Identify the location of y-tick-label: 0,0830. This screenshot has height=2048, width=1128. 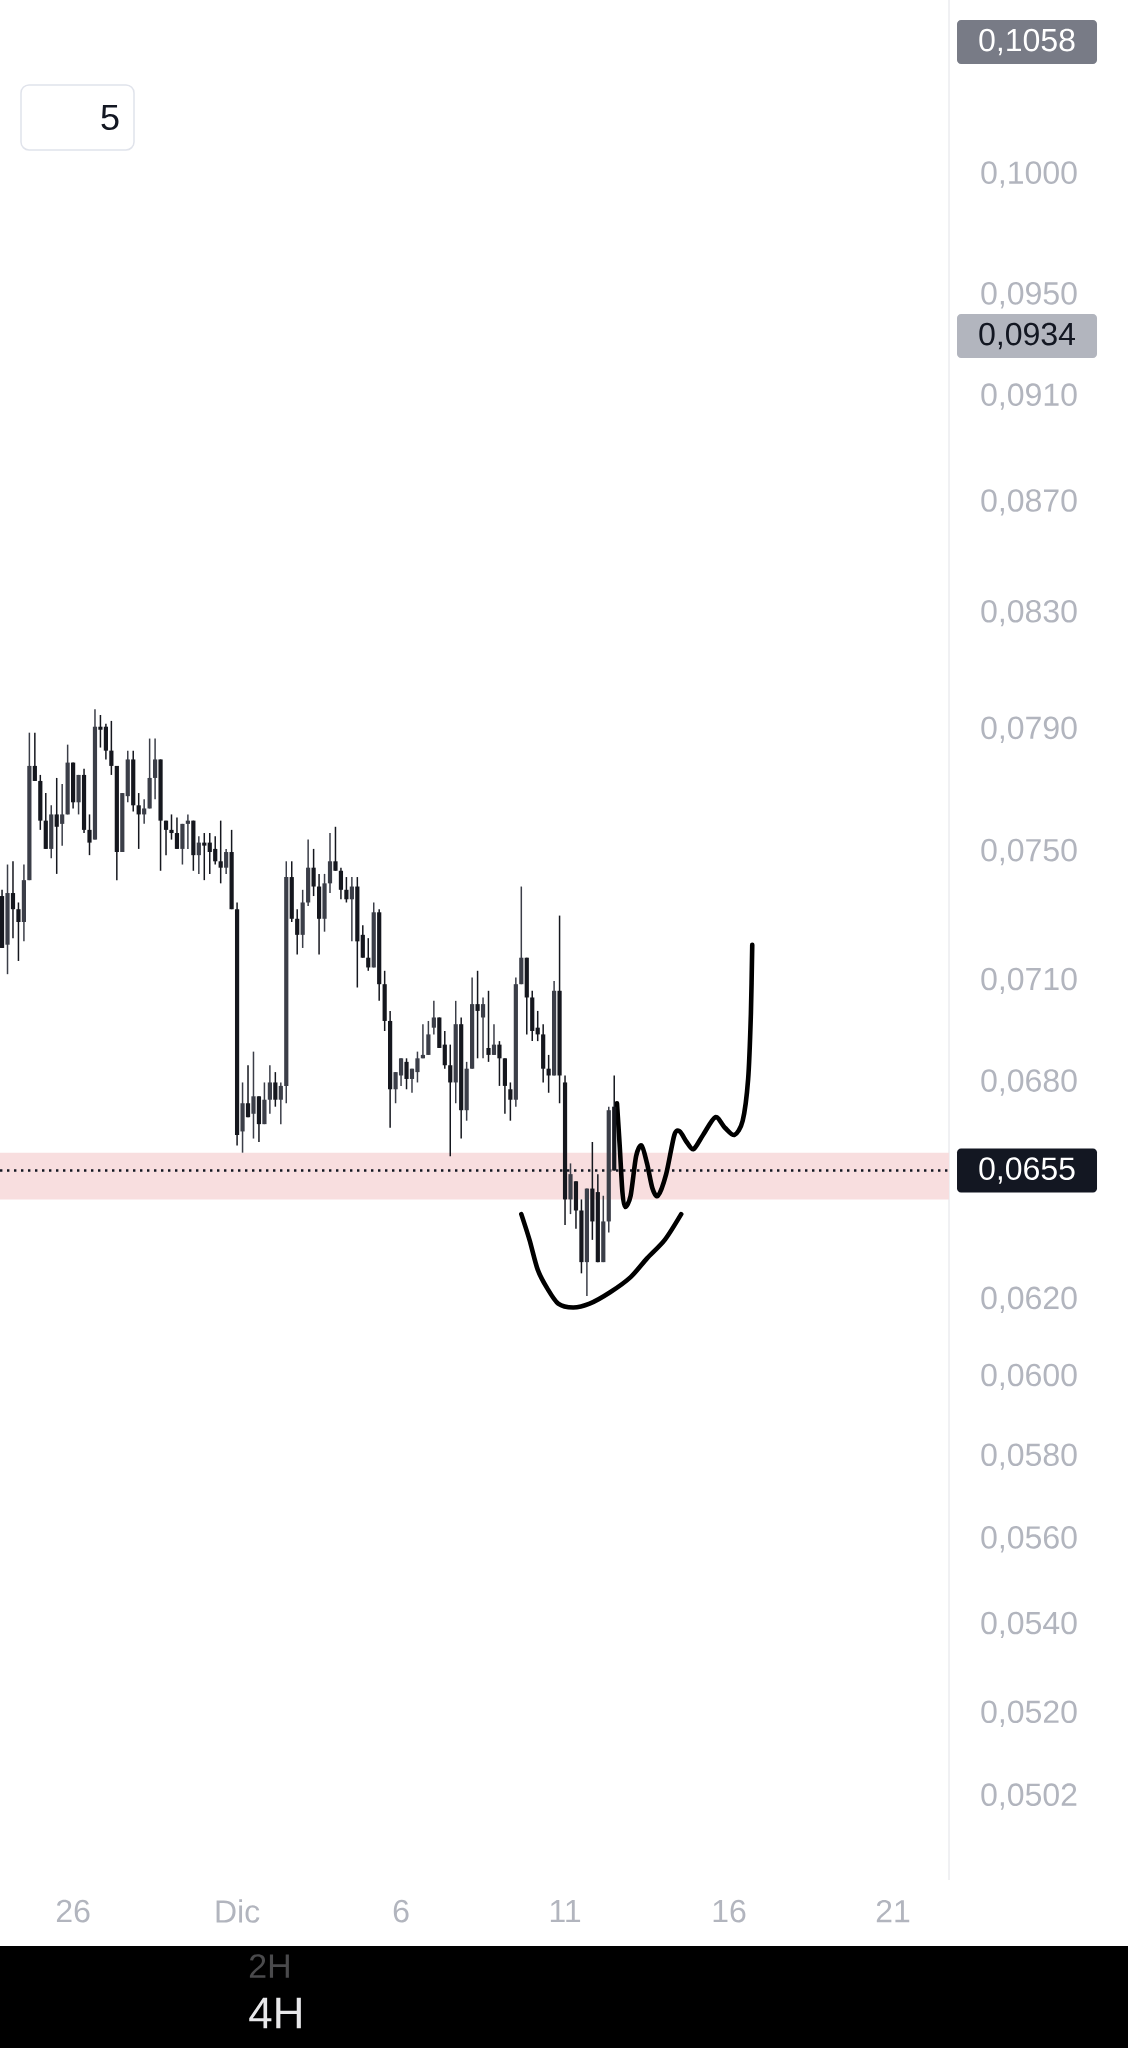
(1029, 613).